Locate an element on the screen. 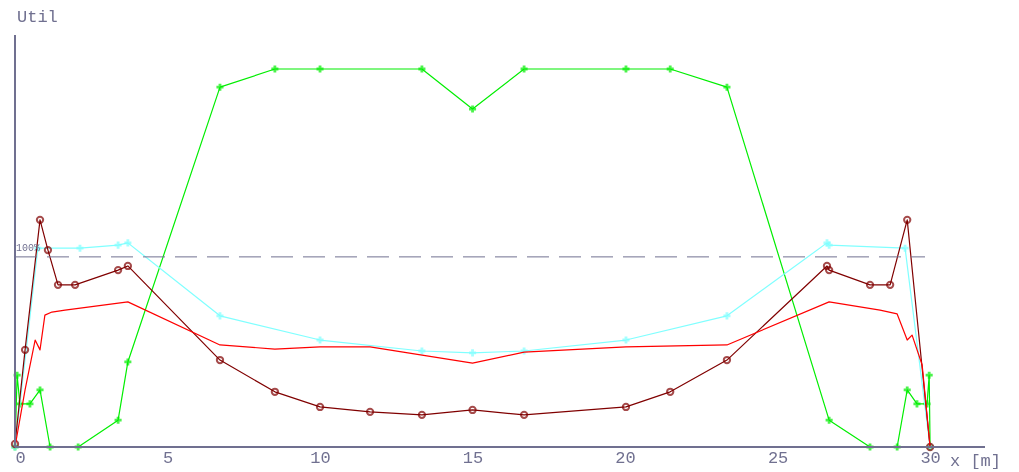  x-tick-label: 30 is located at coordinates (930, 458).